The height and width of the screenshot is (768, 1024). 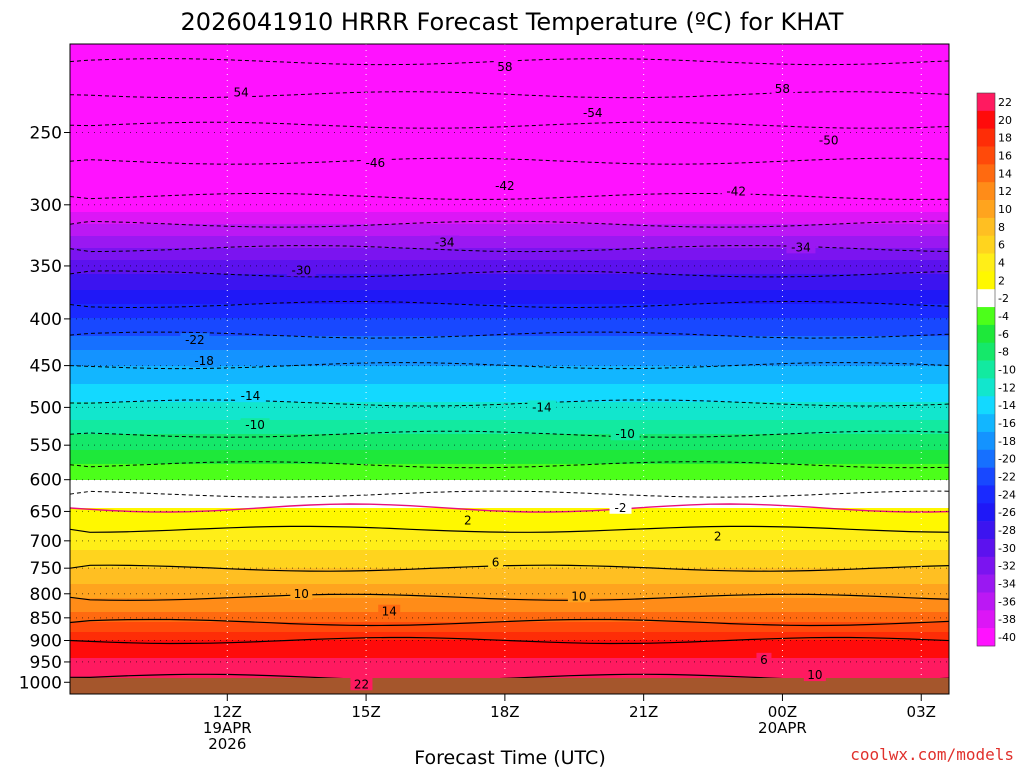 I want to click on y-tick-label: 450, so click(x=46, y=367).